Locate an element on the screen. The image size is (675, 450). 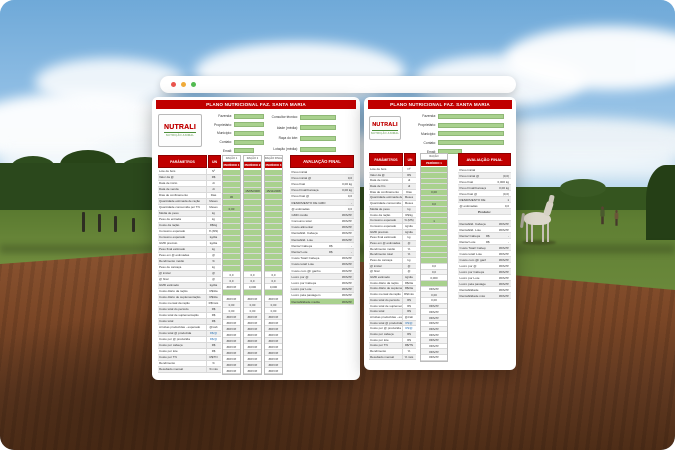
final-row: Peso final @ 0,0 is located at coordinates (322, 197).